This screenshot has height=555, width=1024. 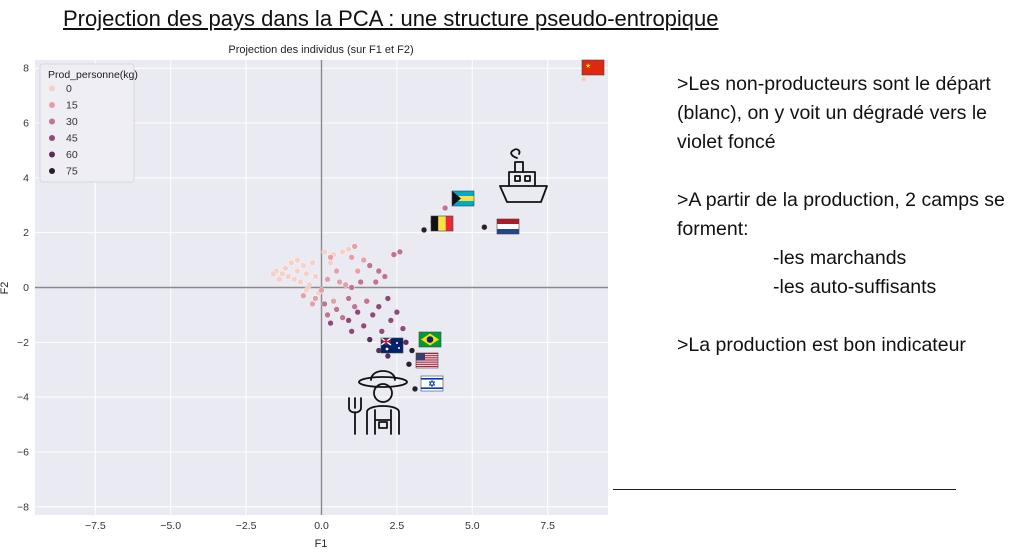 I want to click on flag-netherlands, so click(x=508, y=226).